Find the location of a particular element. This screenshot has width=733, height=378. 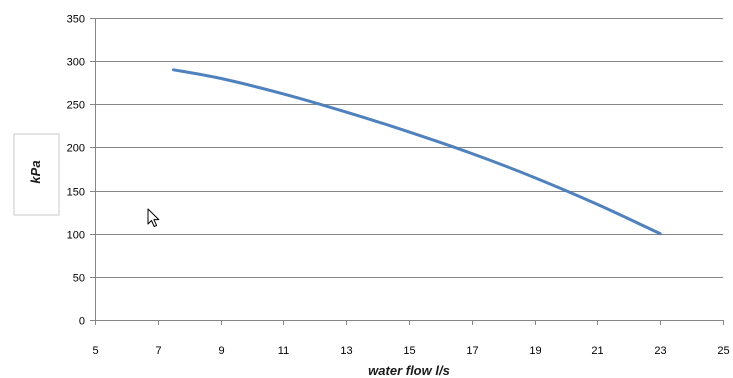

x-tick-label-17: 17 is located at coordinates (472, 351).